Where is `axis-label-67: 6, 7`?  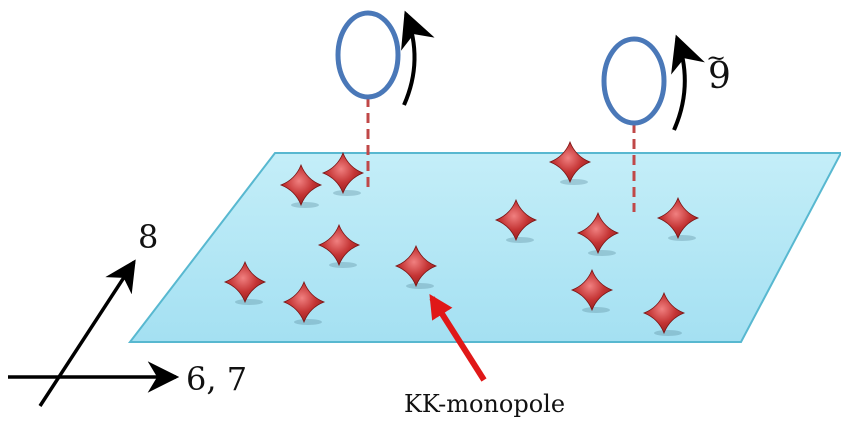 axis-label-67: 6, 7 is located at coordinates (216, 379).